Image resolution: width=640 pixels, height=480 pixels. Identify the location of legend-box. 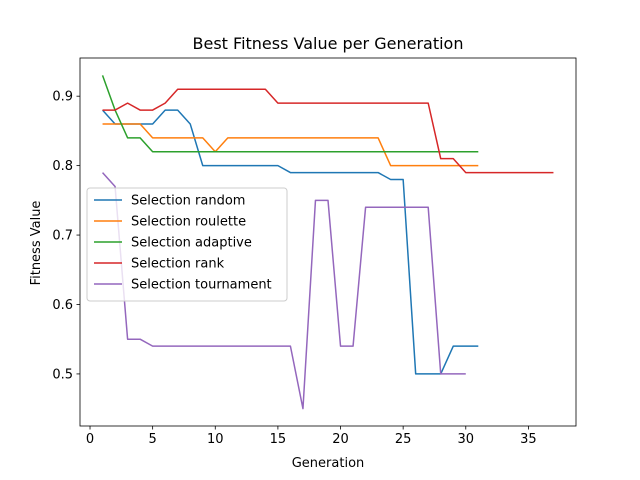
(187, 244).